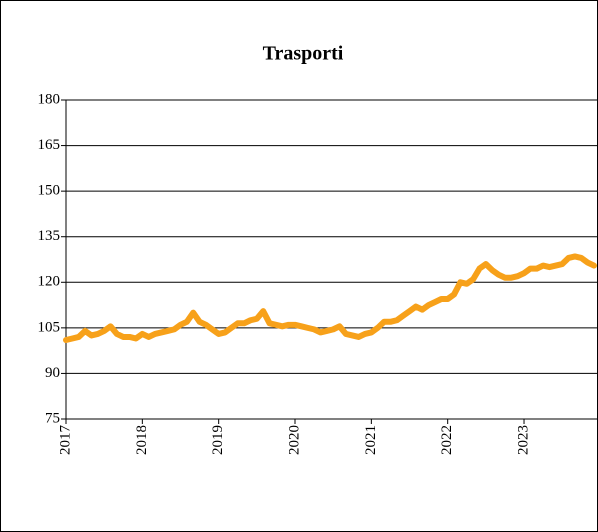 The image size is (598, 532). I want to click on y-tick-label: 165, so click(49, 145).